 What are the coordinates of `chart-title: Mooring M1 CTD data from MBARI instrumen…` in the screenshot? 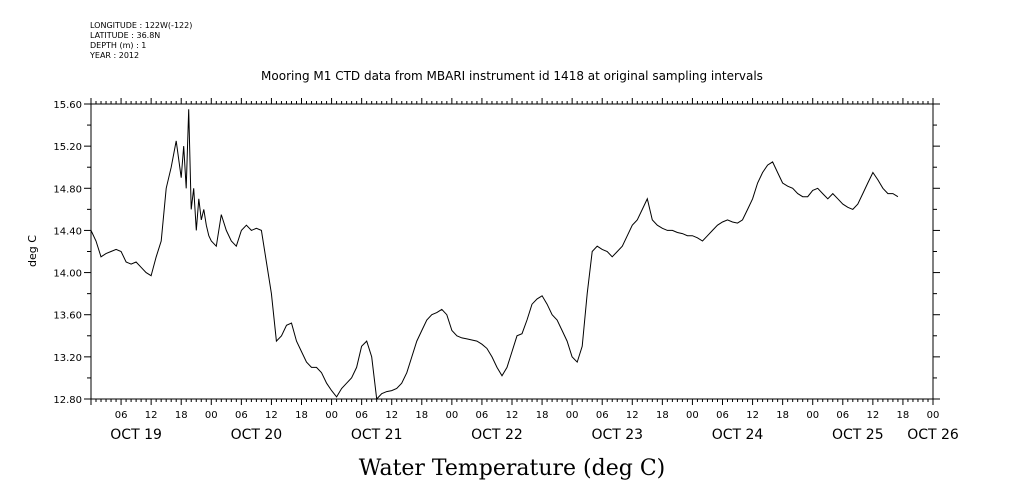 It's located at (512, 76).